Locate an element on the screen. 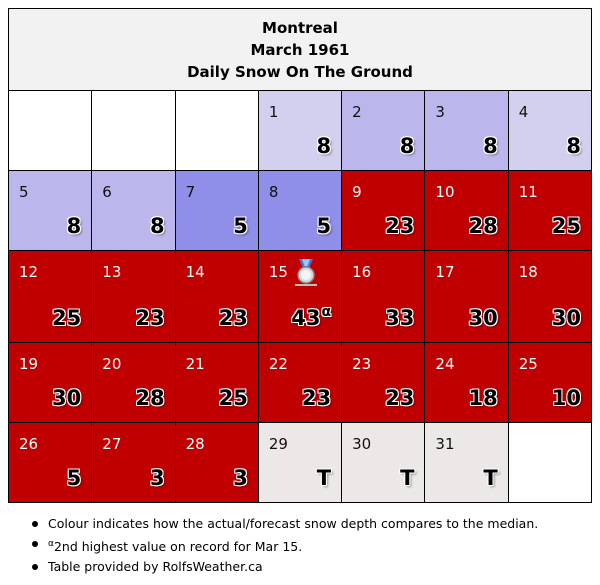 Image resolution: width=600 pixels, height=585 pixels. day-number: 17 is located at coordinates (445, 272).